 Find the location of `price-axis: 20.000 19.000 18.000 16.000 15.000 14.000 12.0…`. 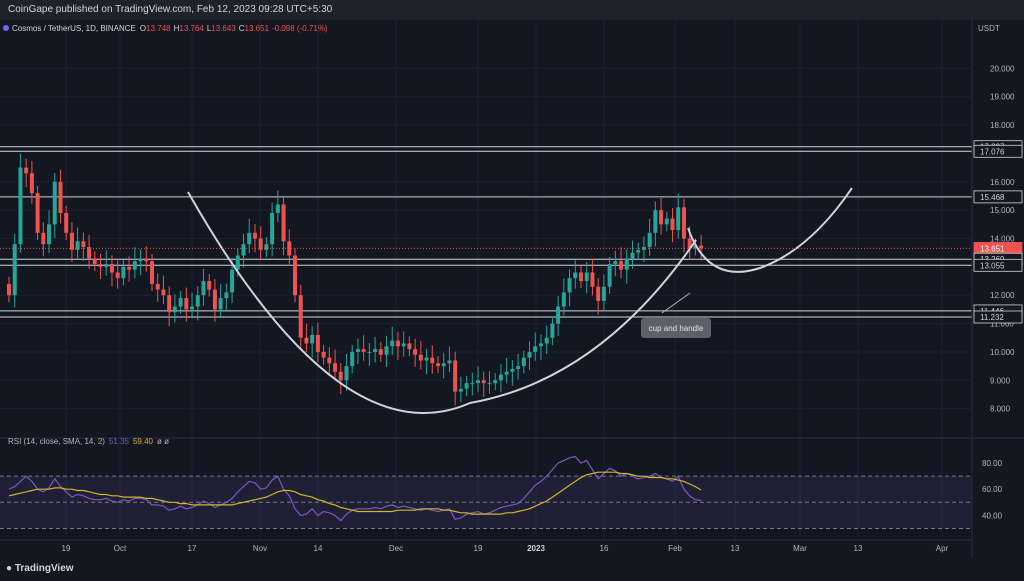

price-axis: 20.000 19.000 18.000 16.000 15.000 14.000 12.0… is located at coordinates (1002, 238).